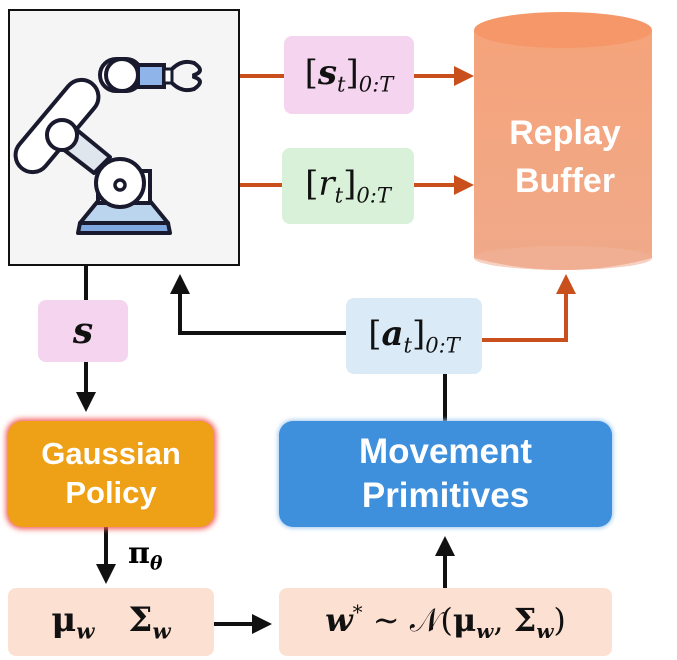  I want to click on rewards-label: [rt]0:T, so click(348, 186).